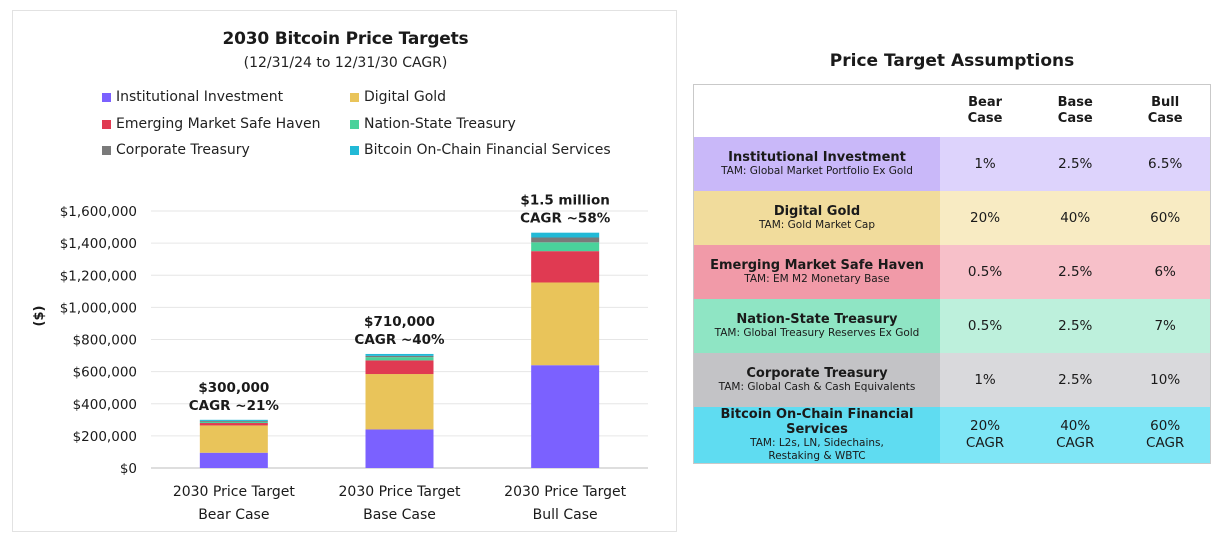 Image resolution: width=1227 pixels, height=545 pixels. Describe the element at coordinates (985, 102) in the screenshot. I see `header-line: Bear` at that location.